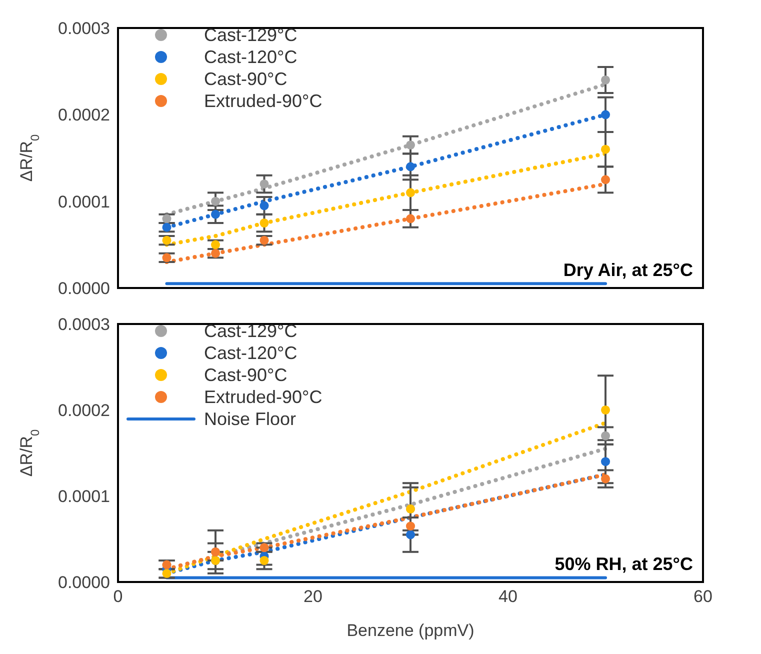 The image size is (761, 654). What do you see at coordinates (410, 630) in the screenshot?
I see `x-axis-title: Benzene (ppmV)` at bounding box center [410, 630].